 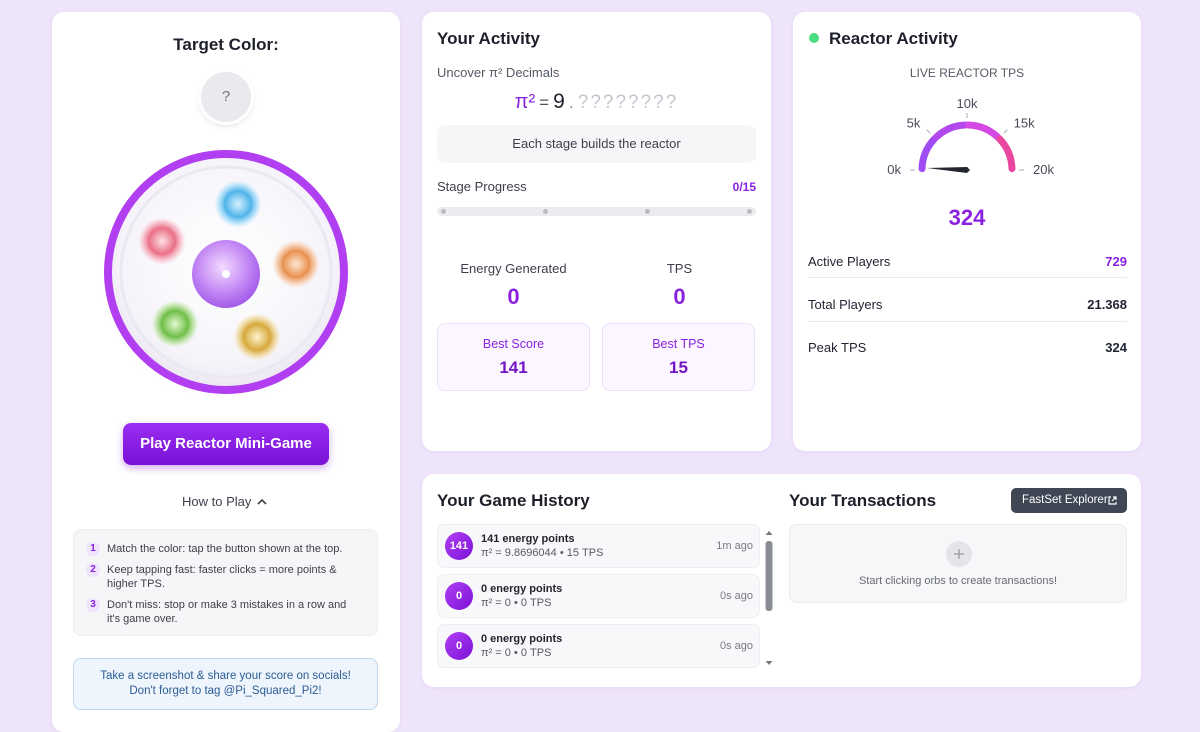 I want to click on gauge-tick-label: 20k, so click(x=1043, y=169).